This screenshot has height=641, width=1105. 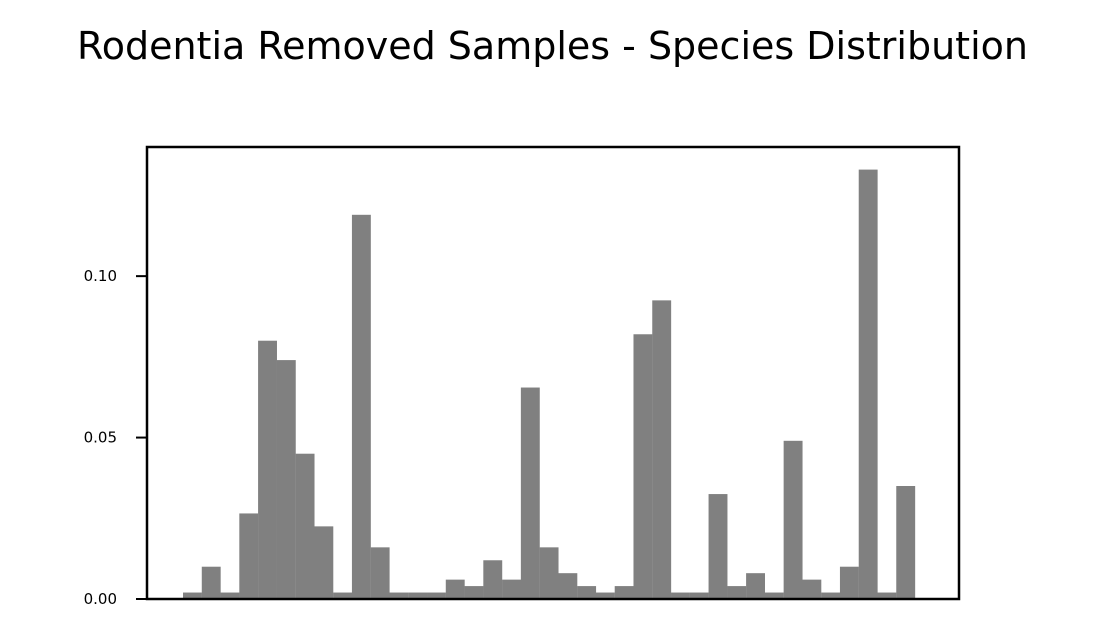 What do you see at coordinates (100, 599) in the screenshot?
I see `y-tick-label-0: 0.00` at bounding box center [100, 599].